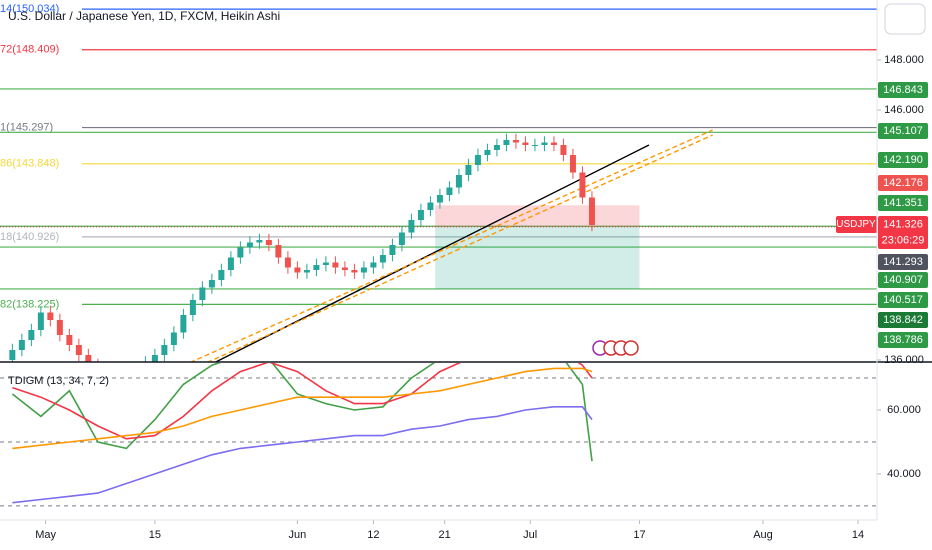 The image size is (932, 550). I want to click on settings-button, so click(905, 19).